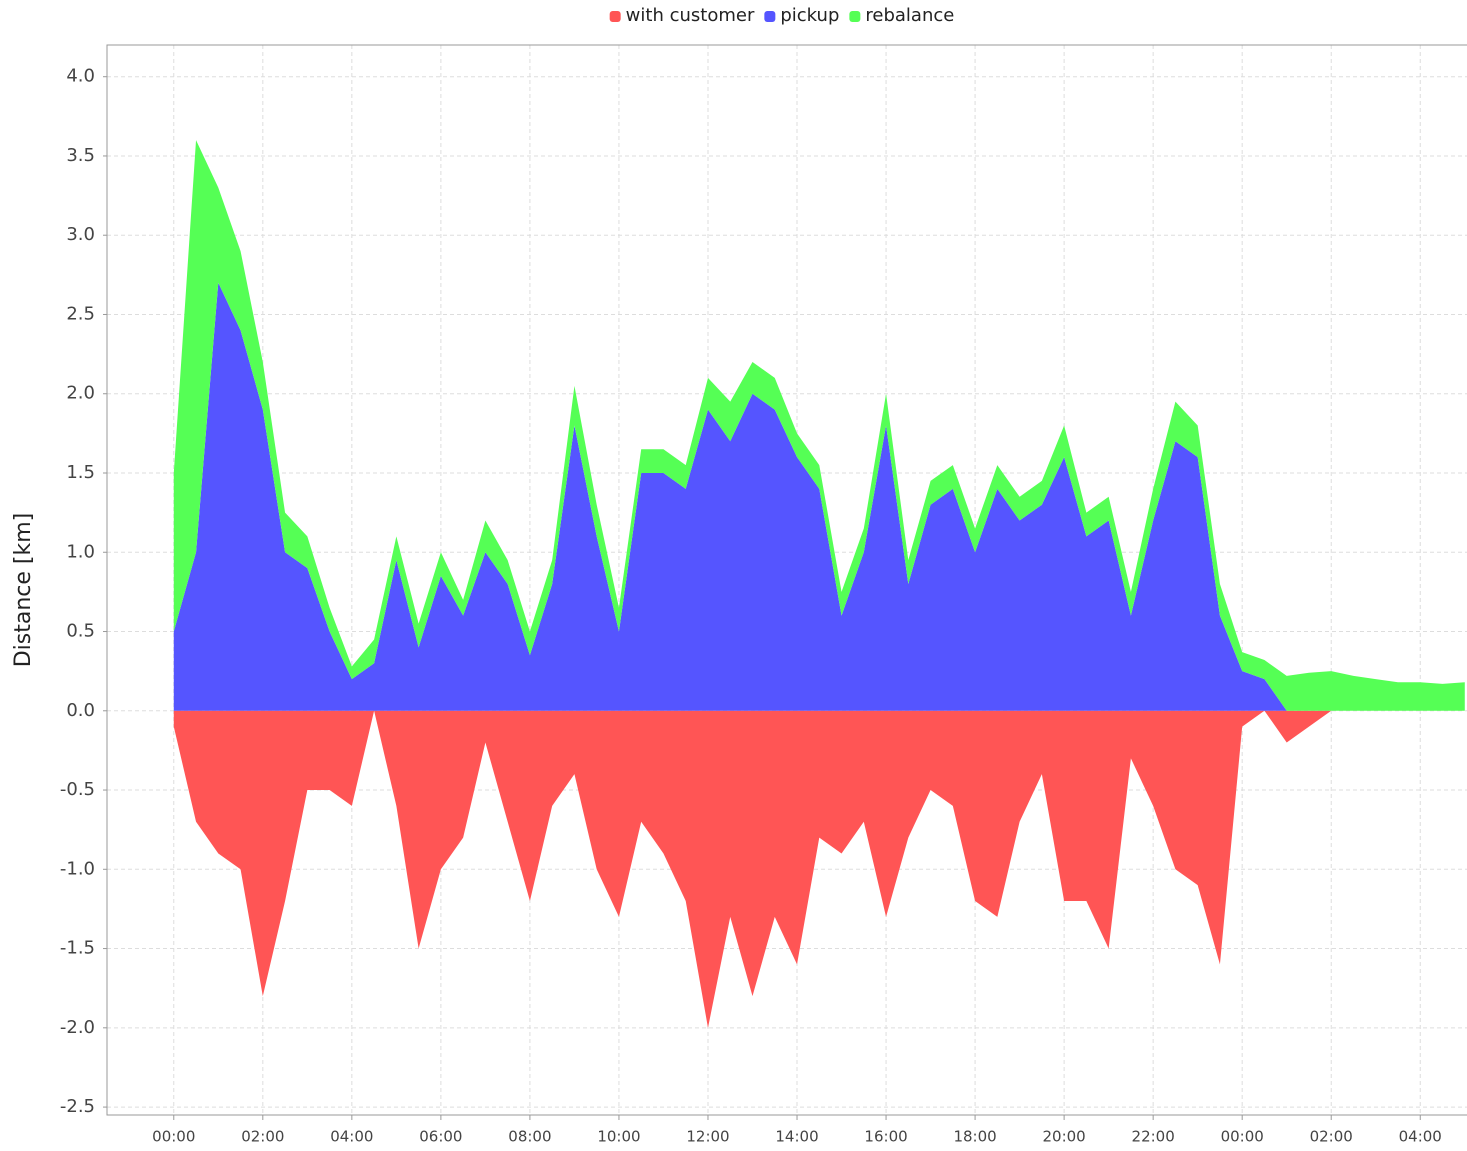 The image size is (1467, 1151). What do you see at coordinates (80, 551) in the screenshot?
I see `y-tick-label: 1.0` at bounding box center [80, 551].